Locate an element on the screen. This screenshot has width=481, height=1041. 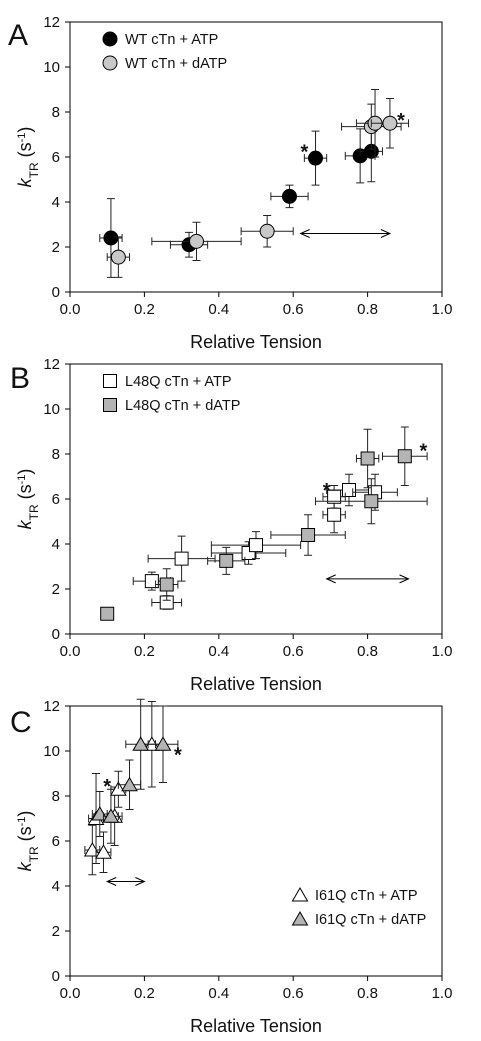
panel-letter: A is located at coordinates (18, 35).